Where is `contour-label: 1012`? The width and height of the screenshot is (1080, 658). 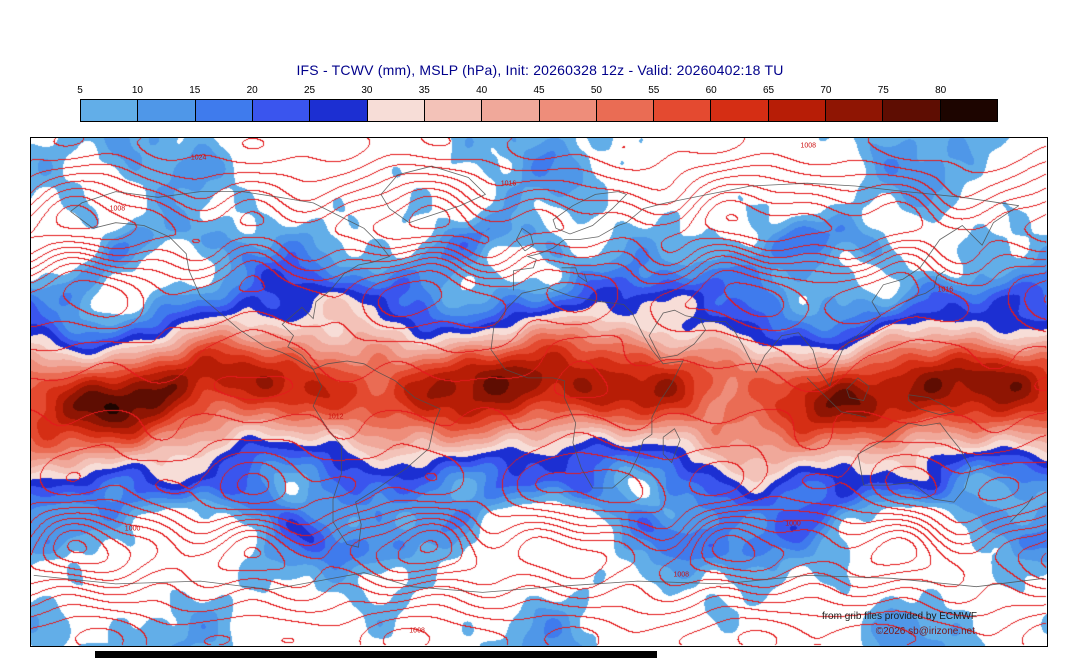 contour-label: 1012 is located at coordinates (336, 417).